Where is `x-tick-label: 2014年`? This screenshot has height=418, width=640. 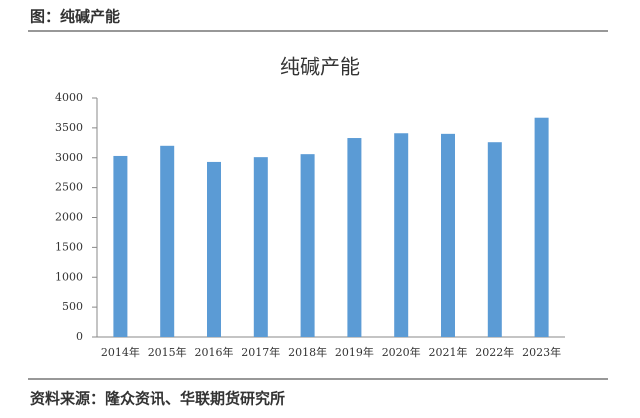 x-tick-label: 2014年 is located at coordinates (120, 352).